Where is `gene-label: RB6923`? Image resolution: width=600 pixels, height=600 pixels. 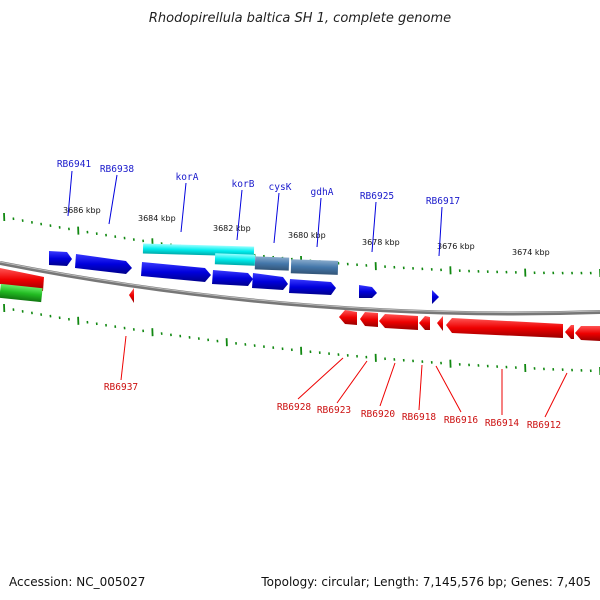
gene-label: RB6923 is located at coordinates (334, 410).